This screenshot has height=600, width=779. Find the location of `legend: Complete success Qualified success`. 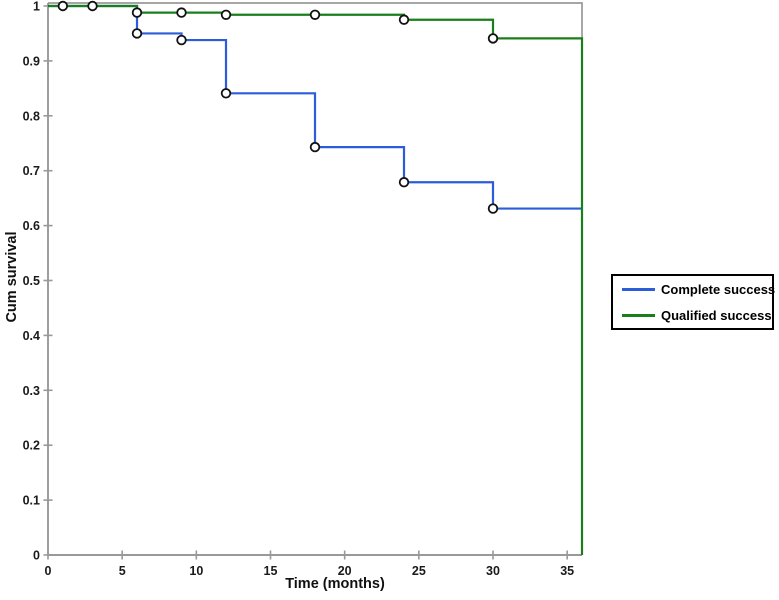

legend: Complete success Qualified success is located at coordinates (693, 302).